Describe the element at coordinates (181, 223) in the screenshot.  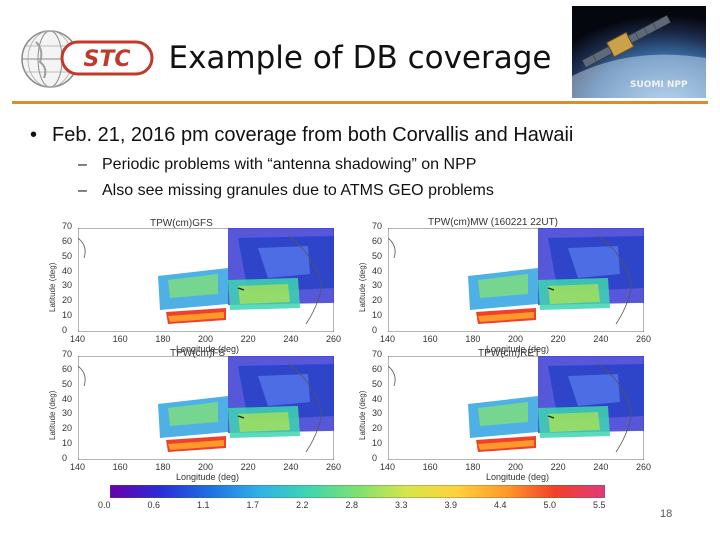
I see `map-panel-title: TPW(cm)GFS` at that location.